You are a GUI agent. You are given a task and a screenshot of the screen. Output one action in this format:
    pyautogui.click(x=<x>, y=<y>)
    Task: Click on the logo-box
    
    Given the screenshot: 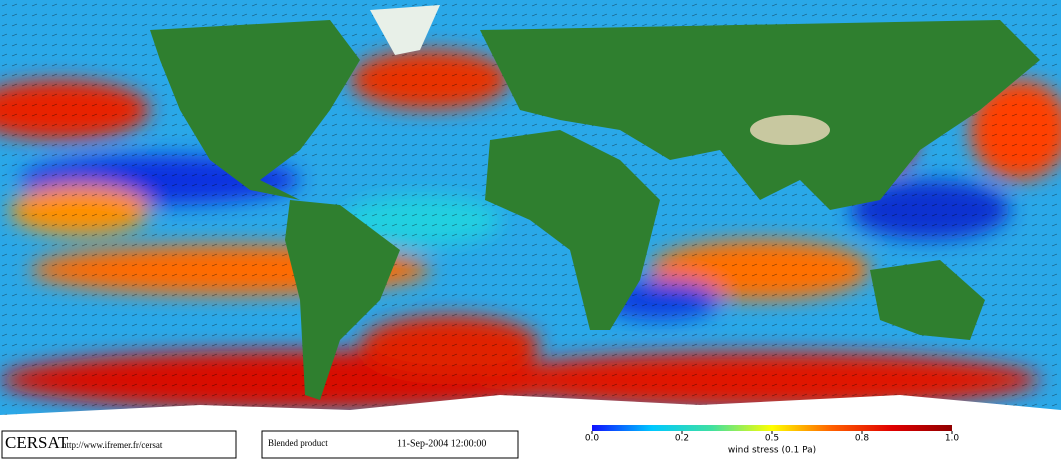 What is the action you would take?
    pyautogui.click(x=119, y=444)
    